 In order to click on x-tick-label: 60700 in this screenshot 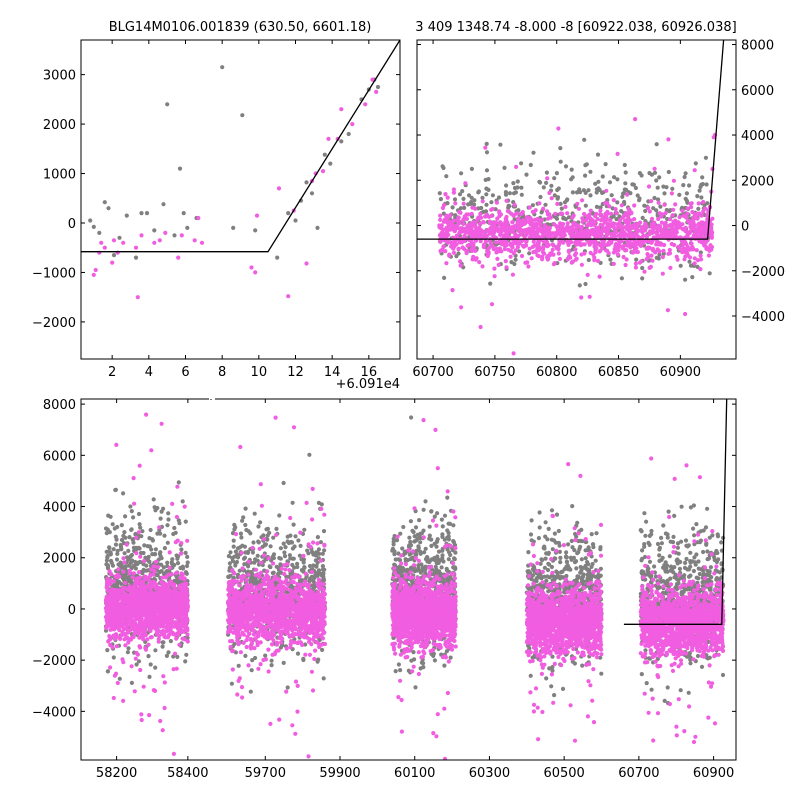, I will do `click(432, 372)`.